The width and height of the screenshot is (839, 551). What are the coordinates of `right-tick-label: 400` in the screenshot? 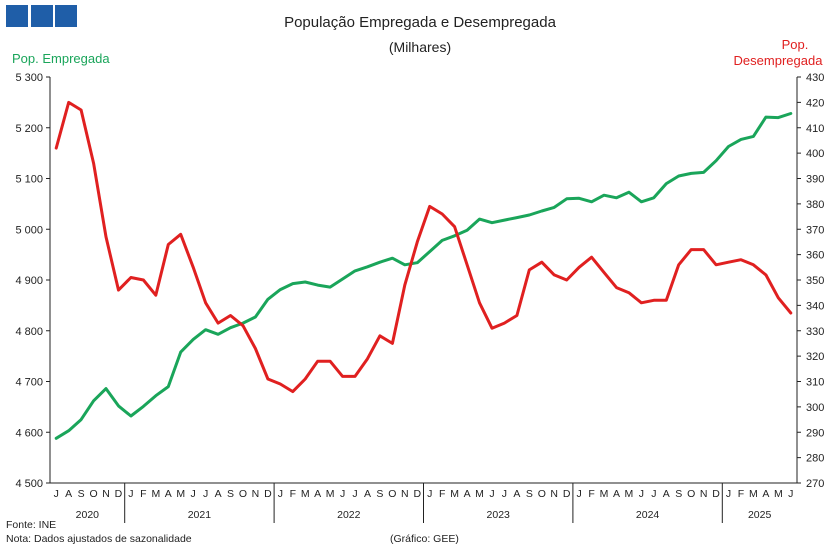 It's located at (815, 154).